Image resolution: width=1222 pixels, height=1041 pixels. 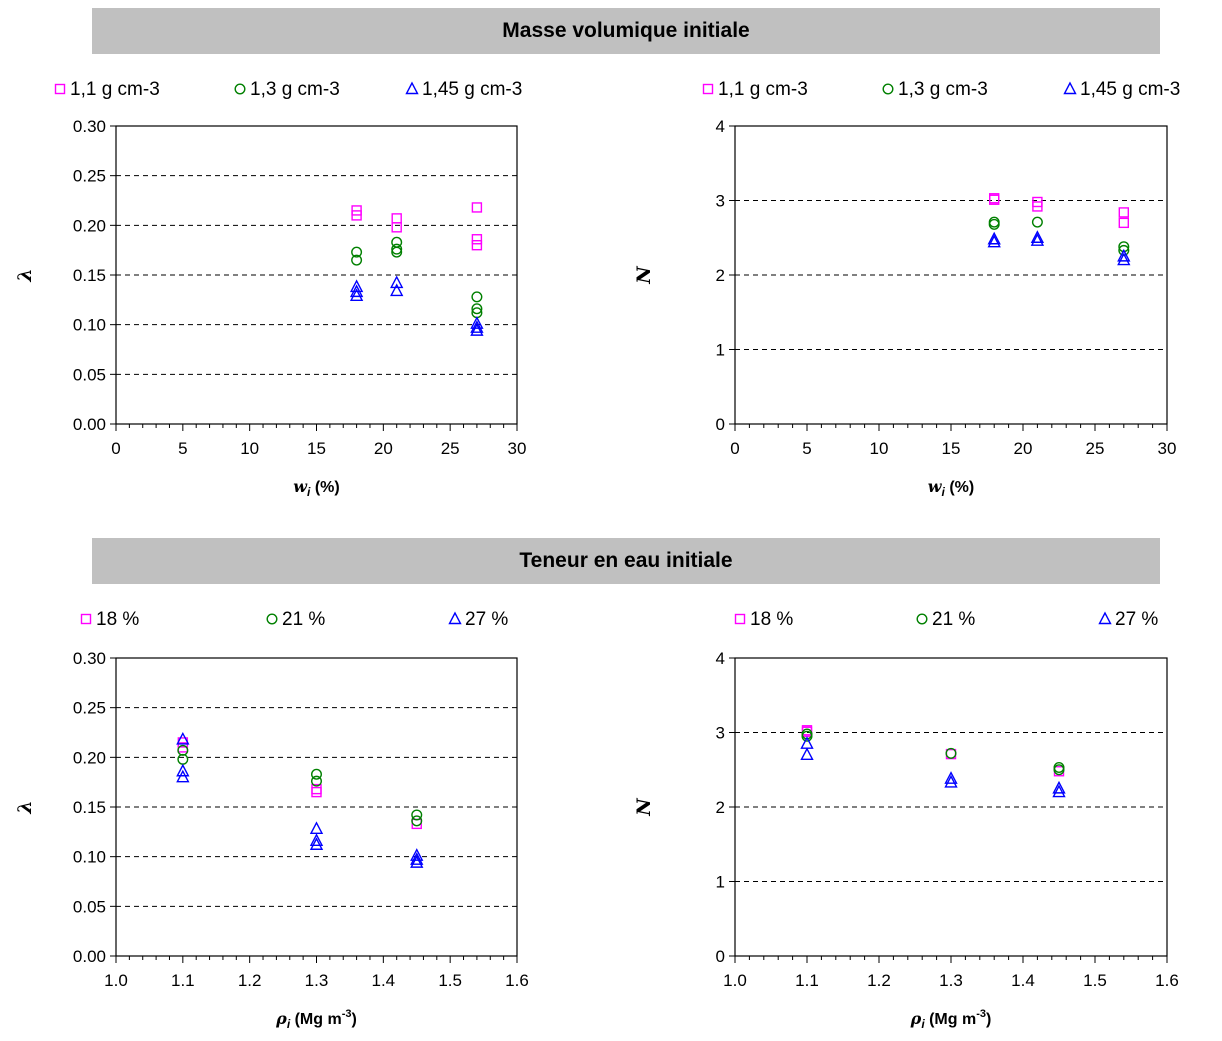 What do you see at coordinates (953, 619) in the screenshot?
I see `legend-label: 21 %` at bounding box center [953, 619].